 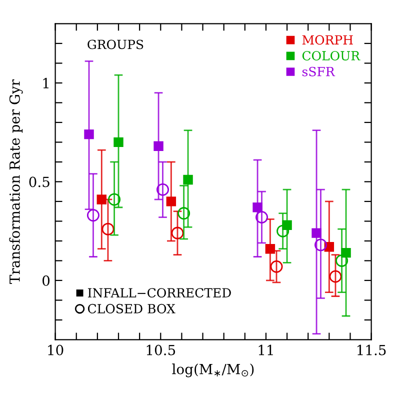 What do you see at coordinates (56, 350) in the screenshot?
I see `x-tick-label: 10` at bounding box center [56, 350].